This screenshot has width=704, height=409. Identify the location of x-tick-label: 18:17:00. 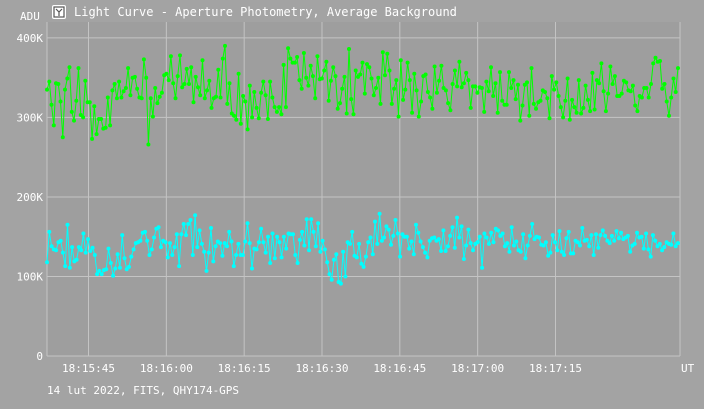
(477, 368).